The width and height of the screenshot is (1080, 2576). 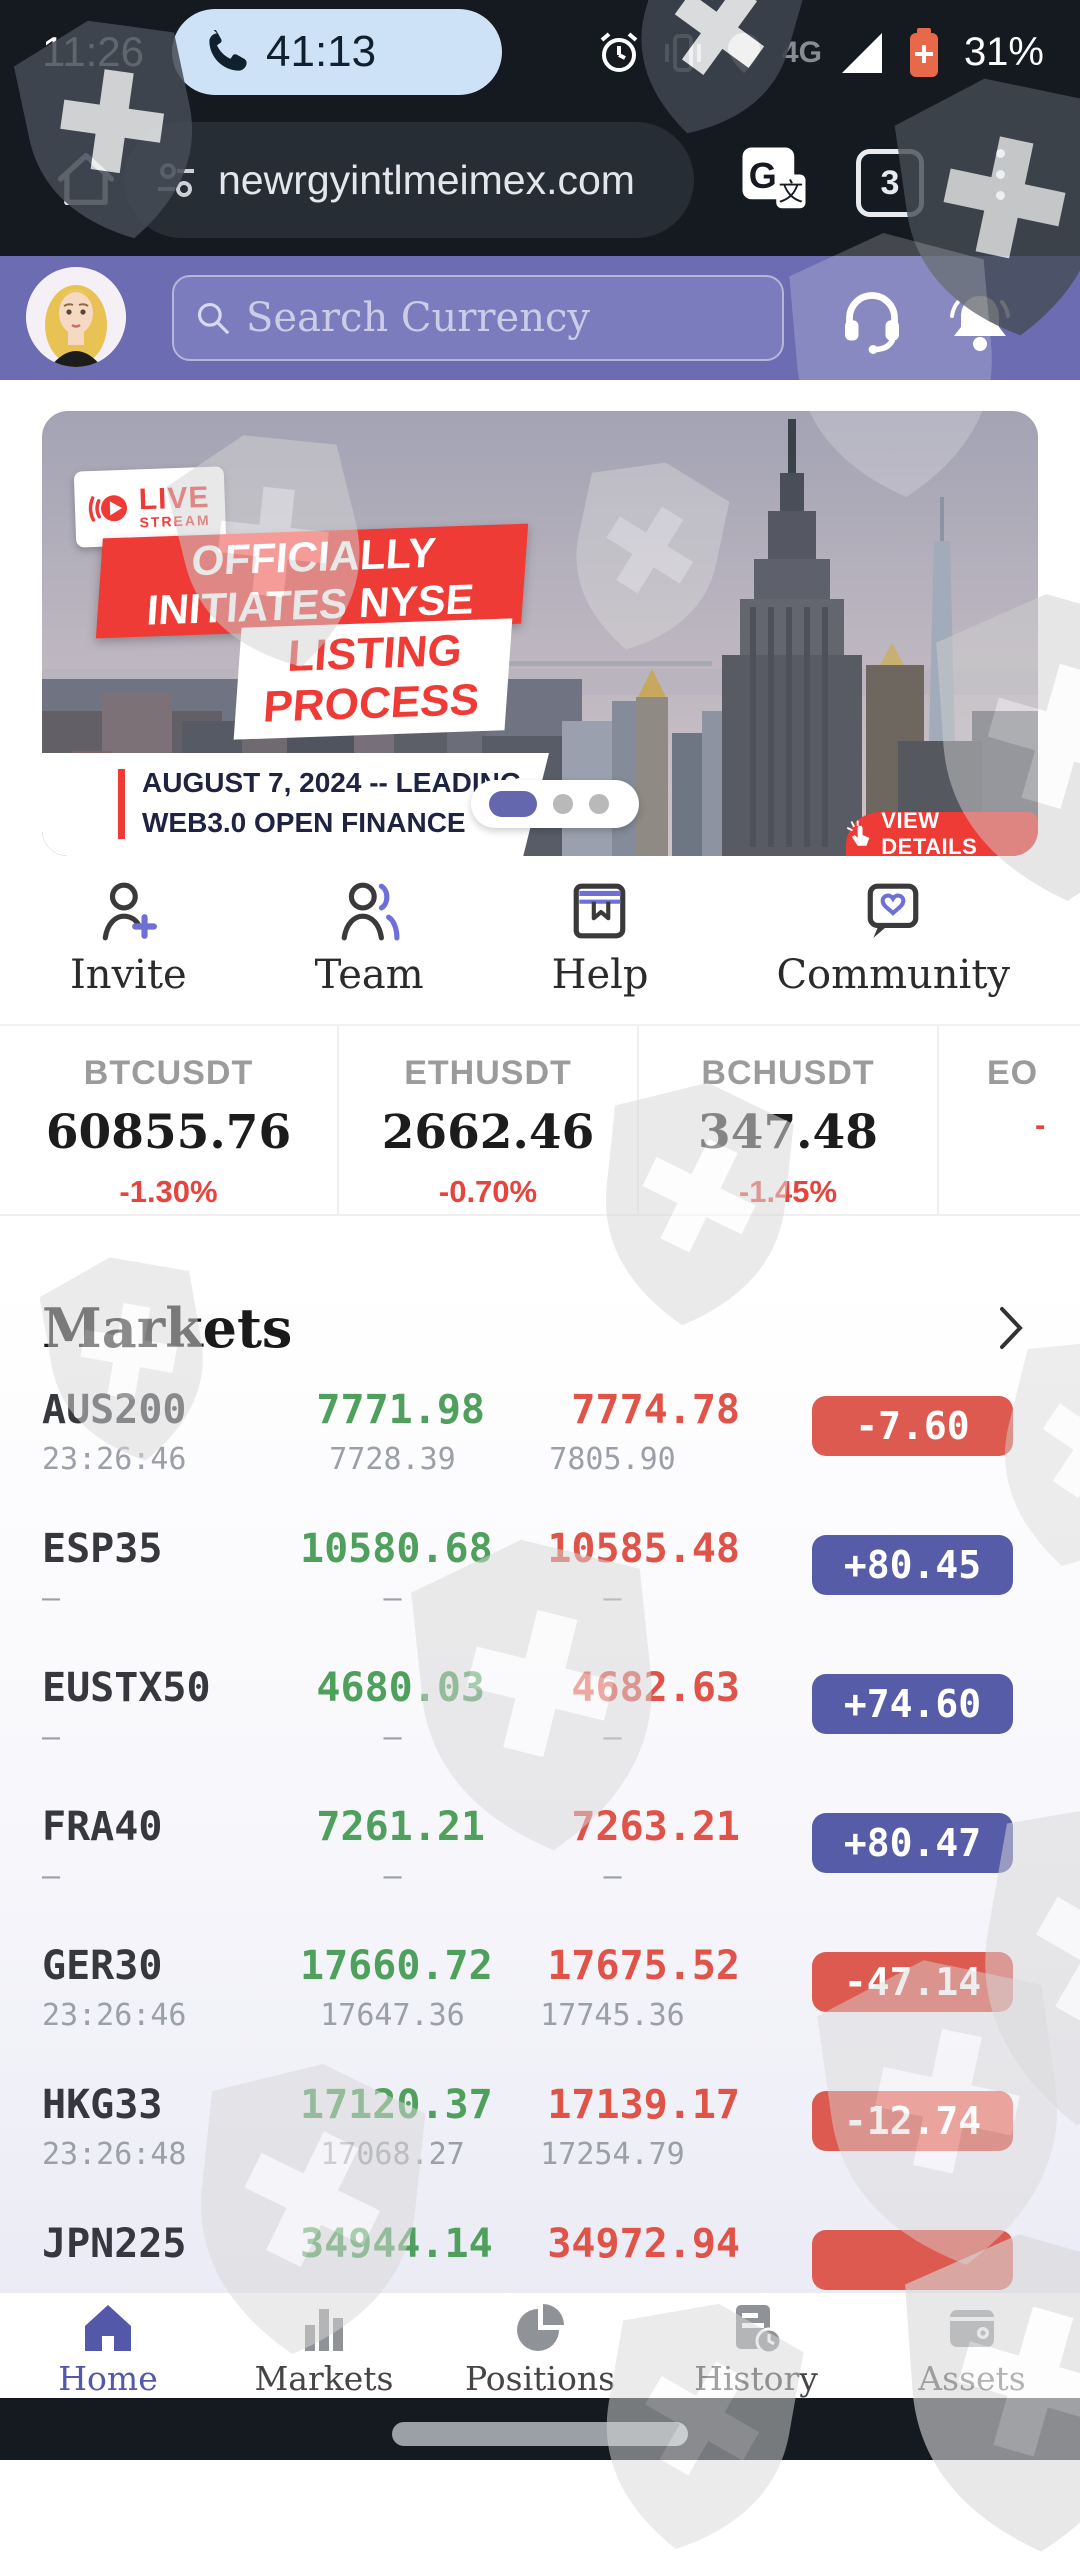 What do you see at coordinates (912, 2121) in the screenshot?
I see `change-badge: -12.74` at bounding box center [912, 2121].